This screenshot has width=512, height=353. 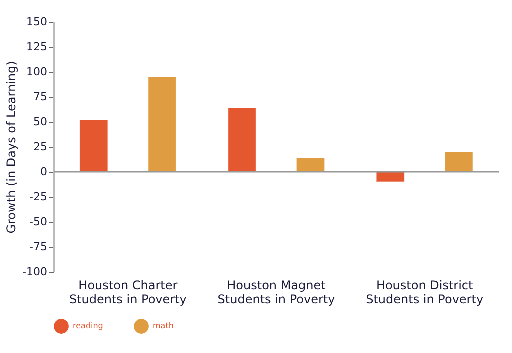 I want to click on y-tick-label: -25, so click(x=39, y=197).